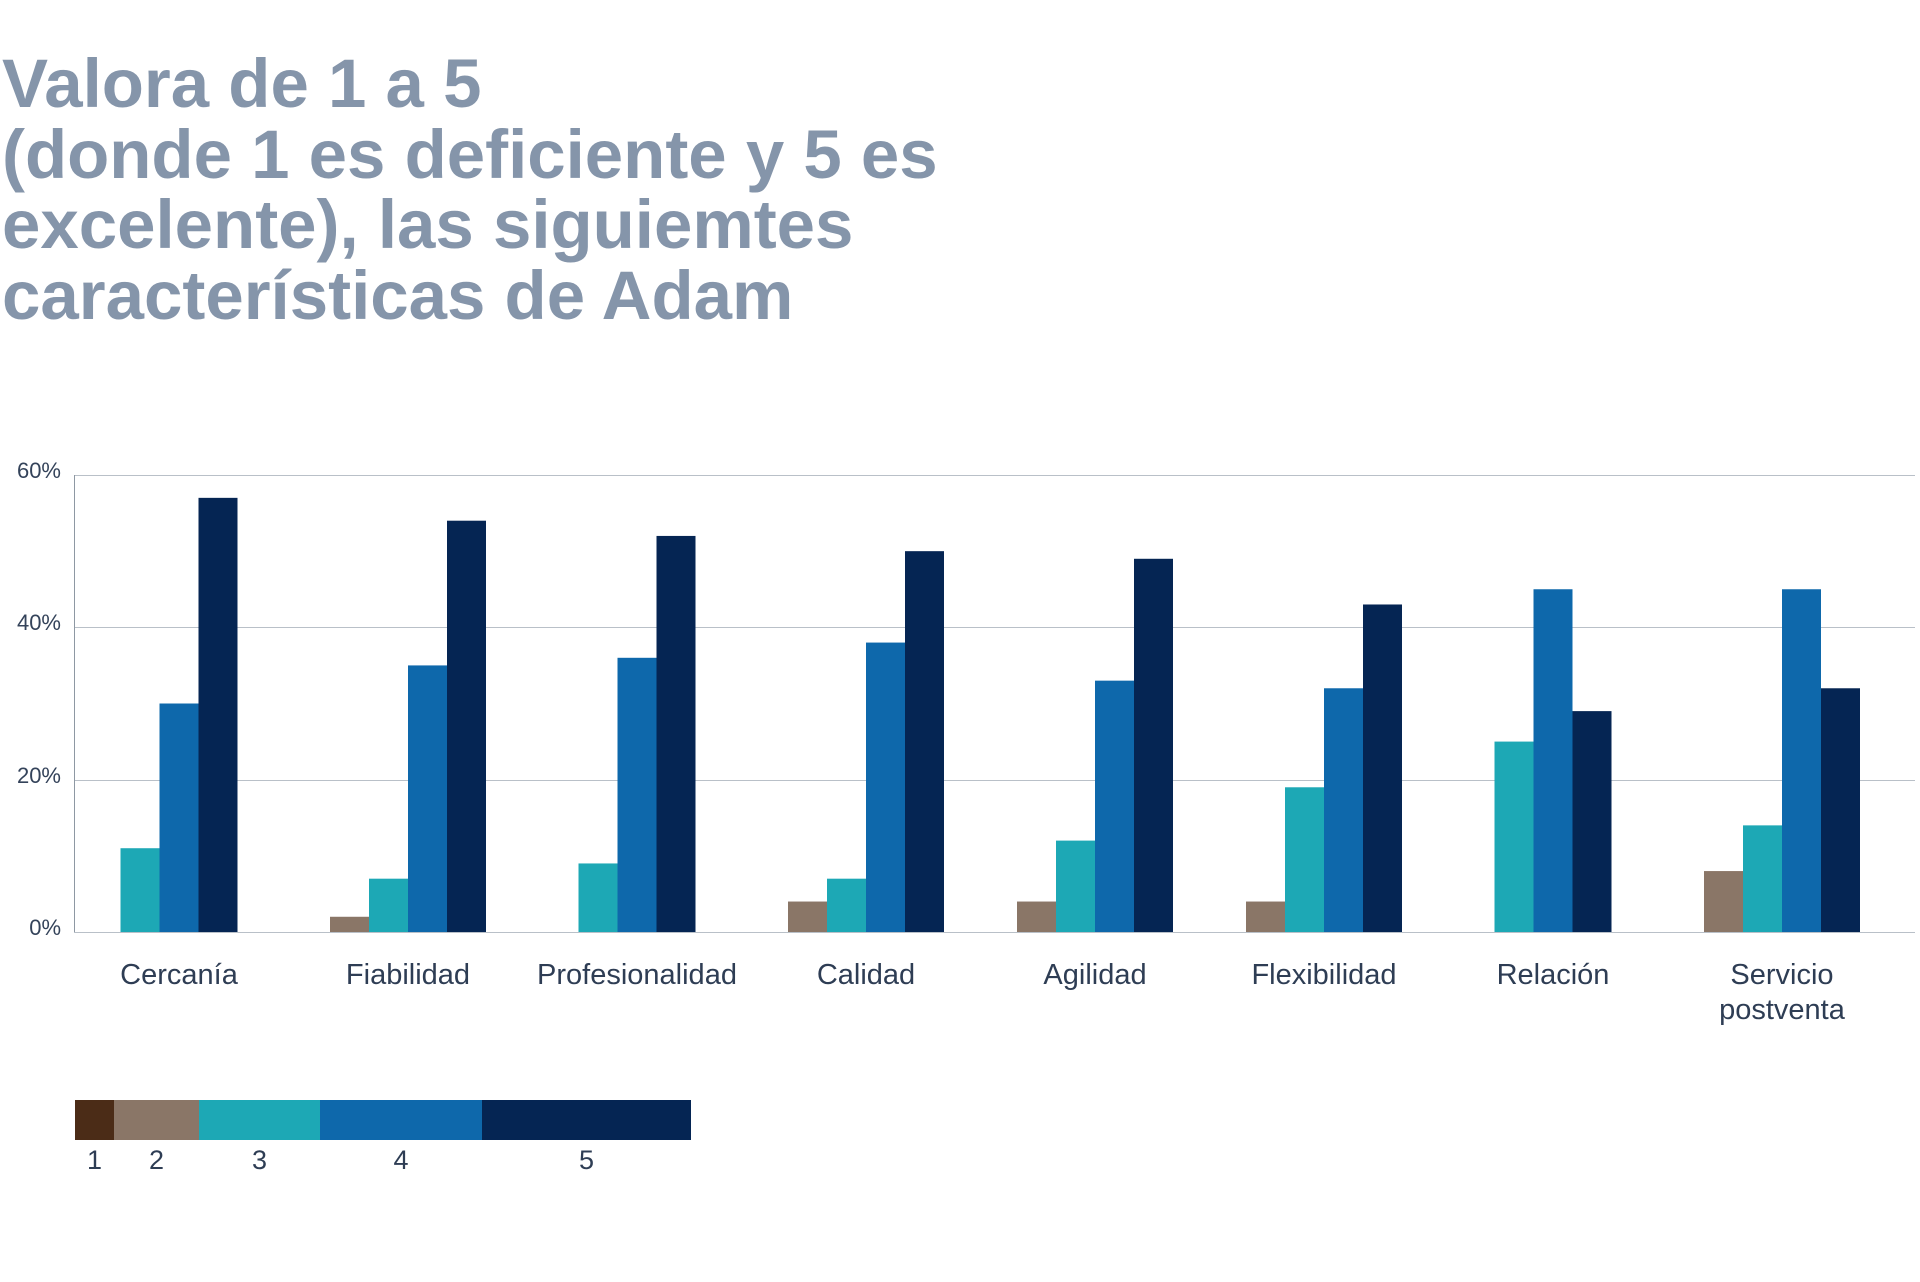 The height and width of the screenshot is (1282, 1920). I want to click on legend-label-1: 1, so click(94, 1160).